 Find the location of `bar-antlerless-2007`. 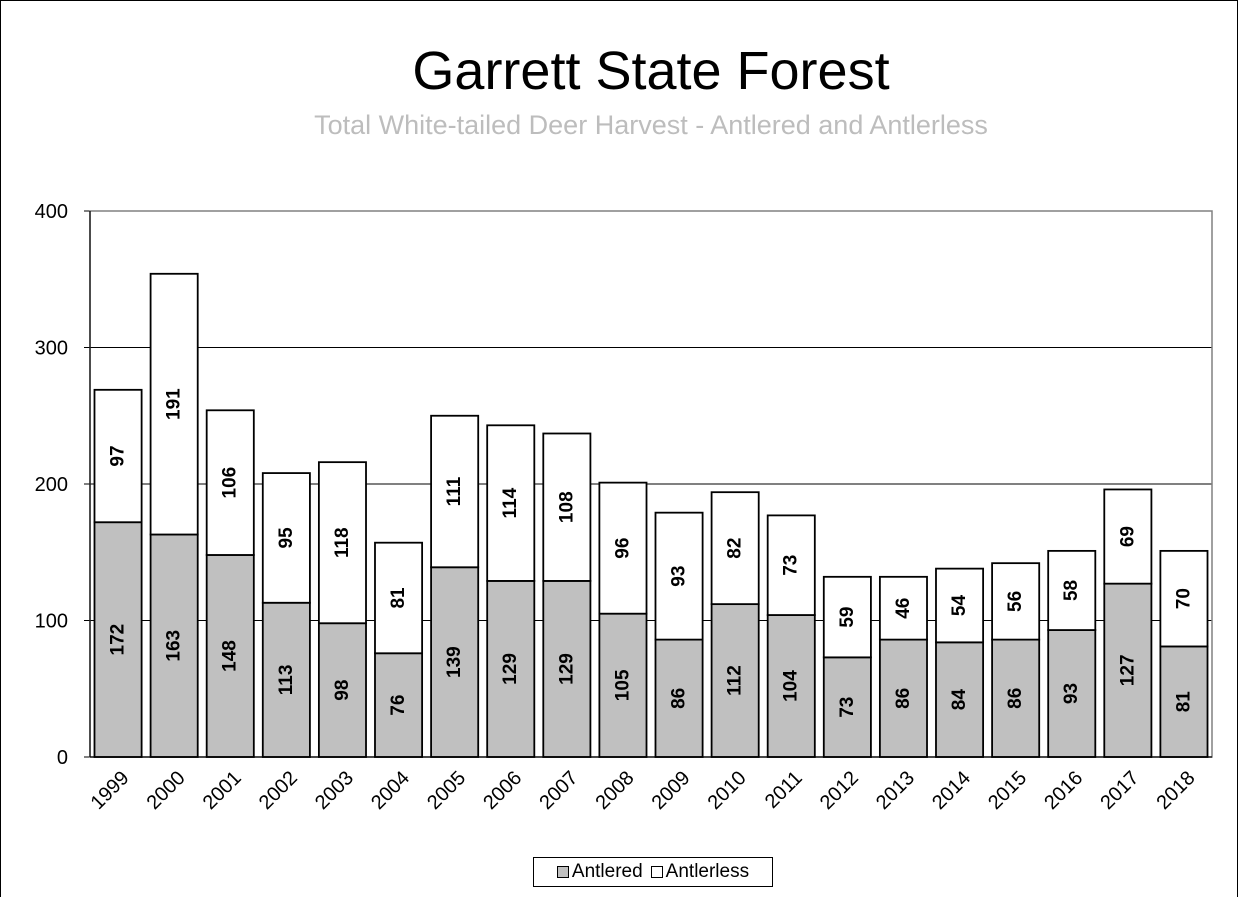

bar-antlerless-2007 is located at coordinates (567, 507).